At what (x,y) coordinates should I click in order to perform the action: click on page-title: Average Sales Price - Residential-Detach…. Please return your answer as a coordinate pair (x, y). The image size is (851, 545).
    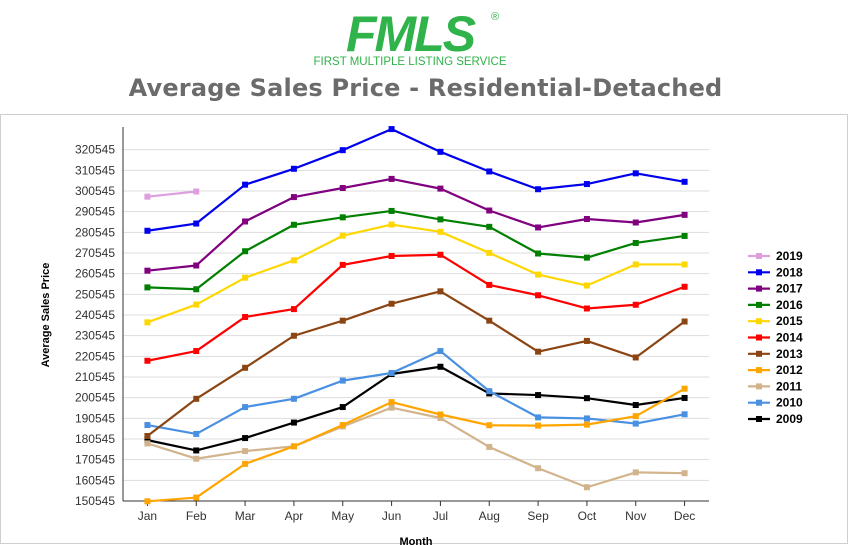
    Looking at the image, I should click on (425, 88).